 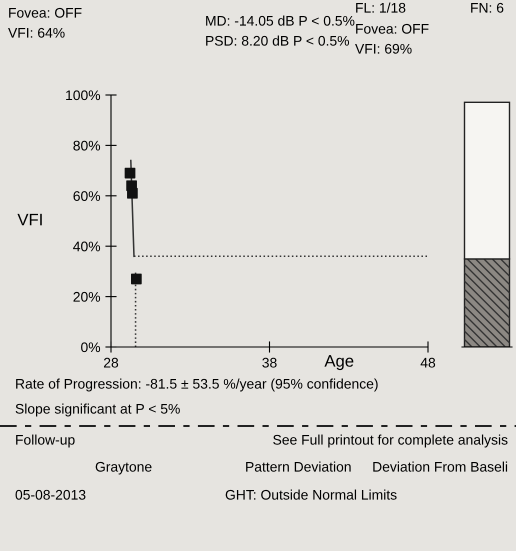 I want to click on text: Follow-up, so click(x=45, y=441).